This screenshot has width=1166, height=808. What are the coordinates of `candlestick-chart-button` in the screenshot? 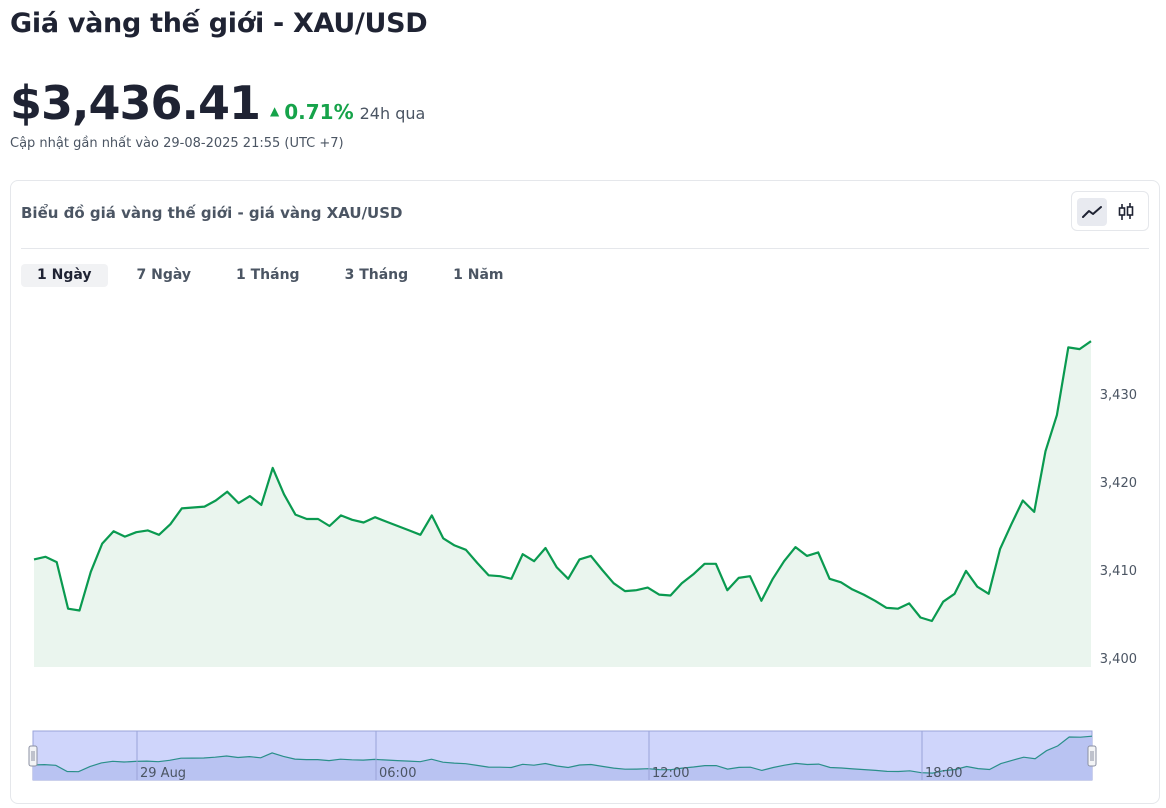 It's located at (1126, 212).